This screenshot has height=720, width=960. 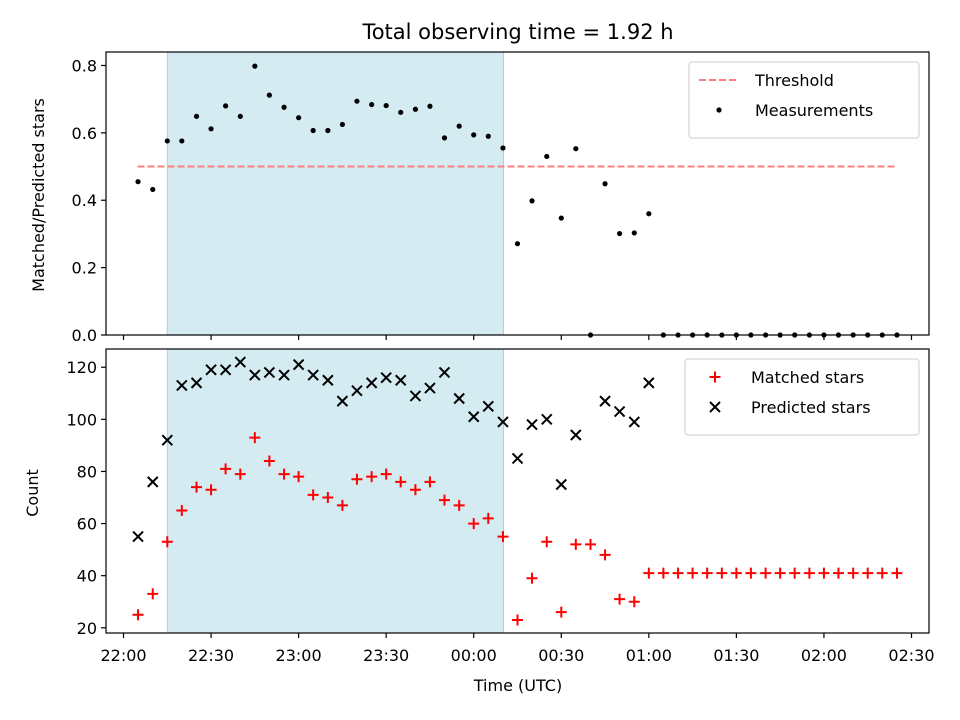 What do you see at coordinates (814, 110) in the screenshot?
I see `legend-label: Measurements` at bounding box center [814, 110].